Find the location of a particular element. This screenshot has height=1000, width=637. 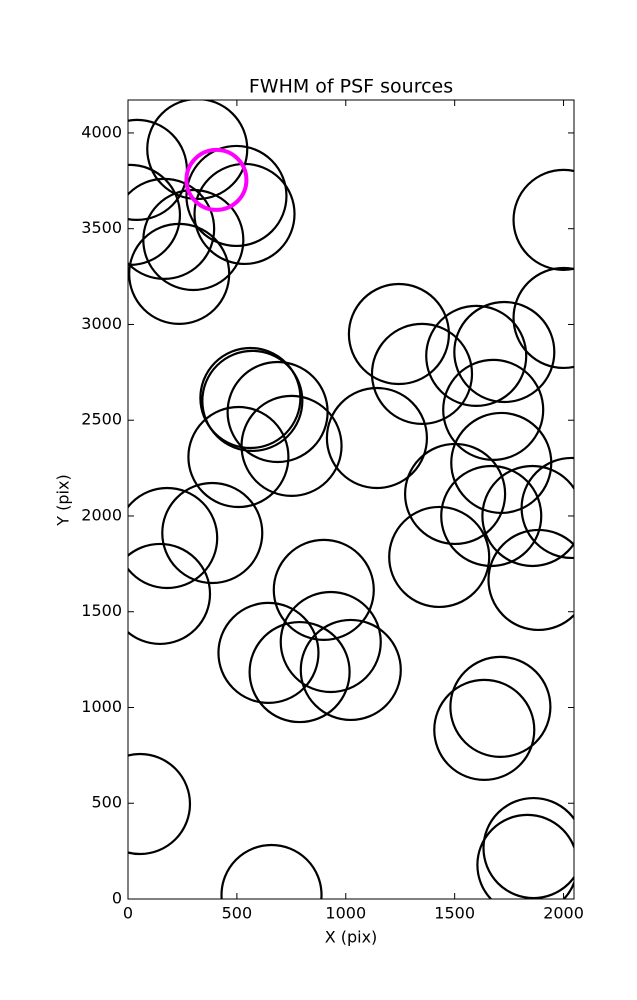

x-axis-label: X (pix) is located at coordinates (351, 937).